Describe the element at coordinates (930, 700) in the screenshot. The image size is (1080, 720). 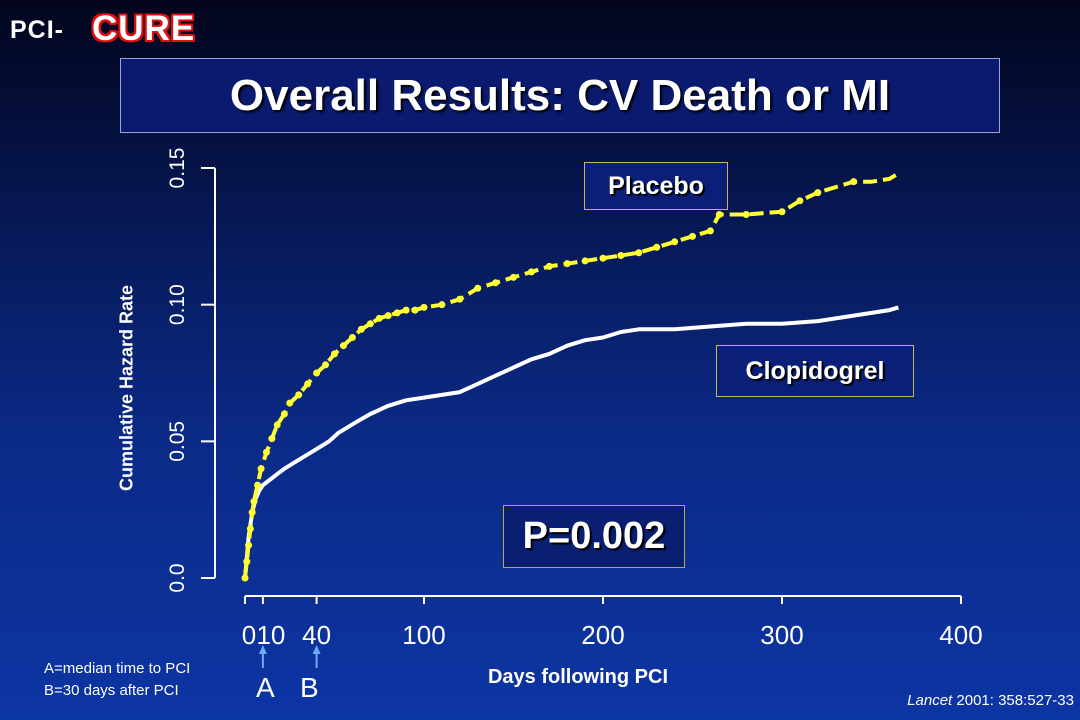
I see `citation-journal: Lancet` at that location.